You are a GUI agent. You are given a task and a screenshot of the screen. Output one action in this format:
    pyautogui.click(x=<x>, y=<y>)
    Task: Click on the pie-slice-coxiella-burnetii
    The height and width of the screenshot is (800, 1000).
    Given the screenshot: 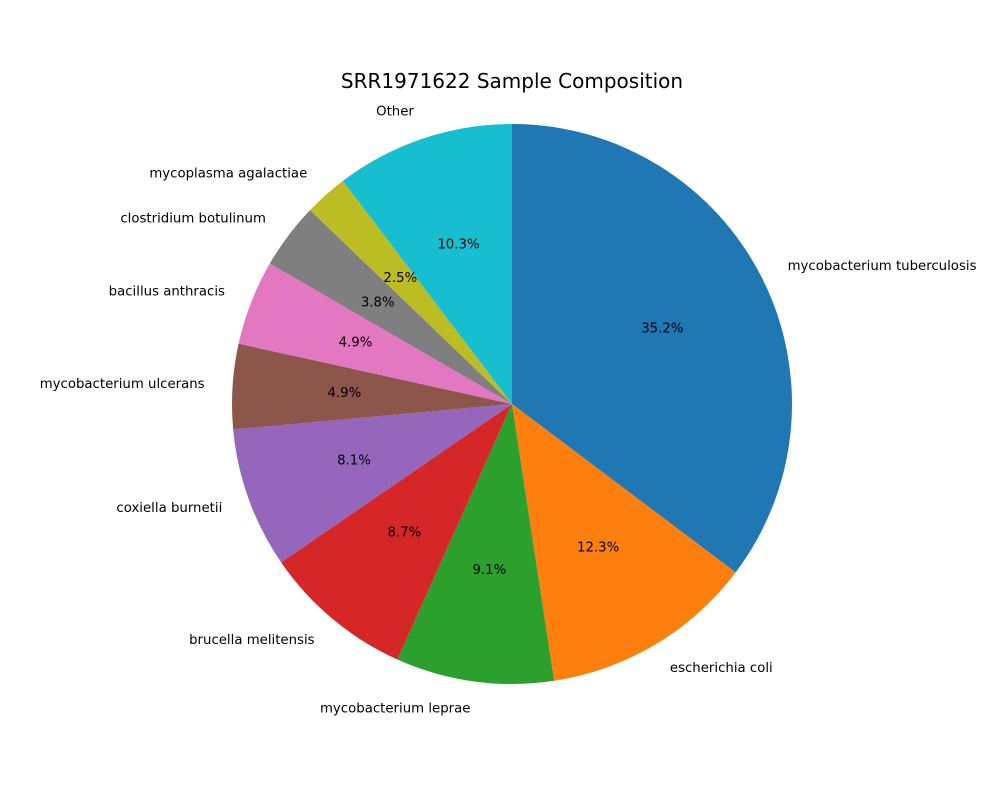 What is the action you would take?
    pyautogui.click(x=373, y=483)
    